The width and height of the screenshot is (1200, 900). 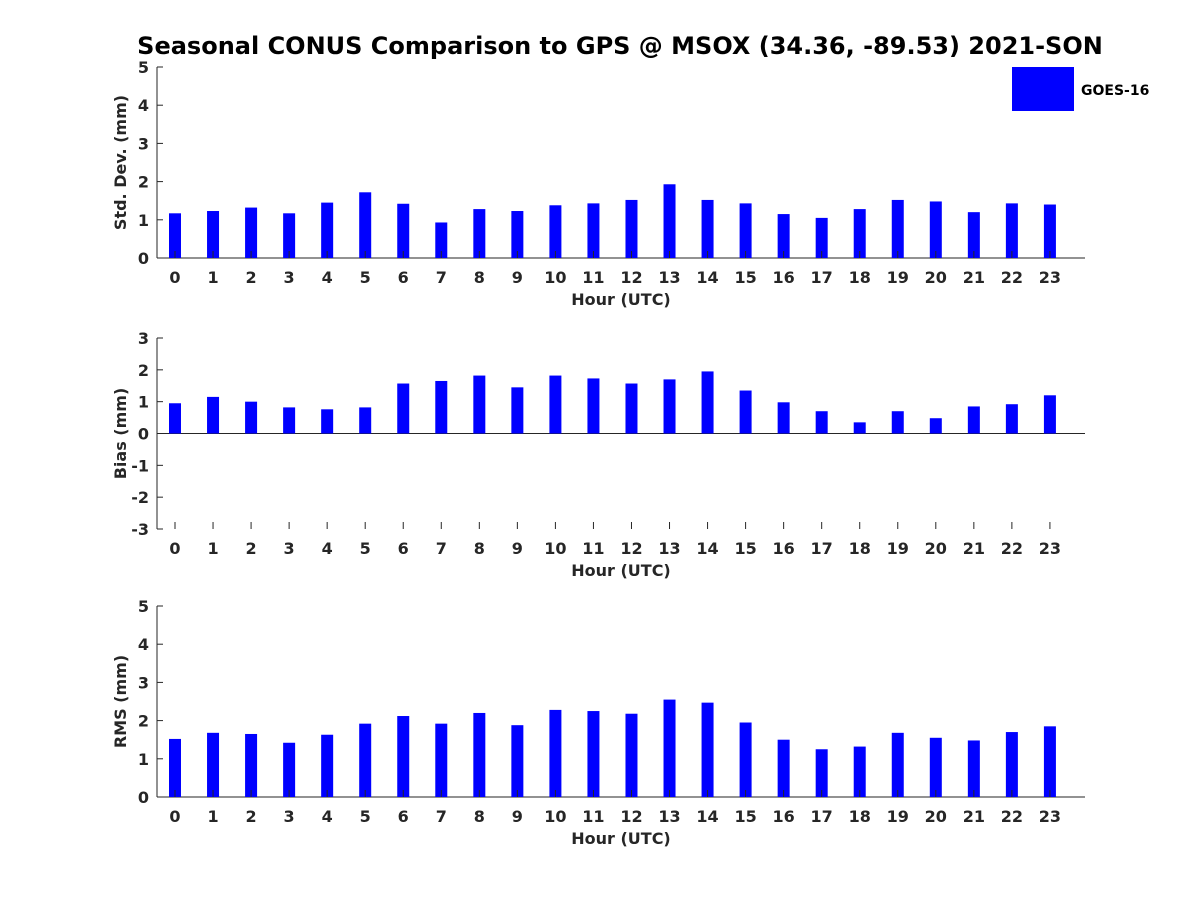 What do you see at coordinates (822, 277) in the screenshot?
I see `std-dev-x-tick-label: 17` at bounding box center [822, 277].